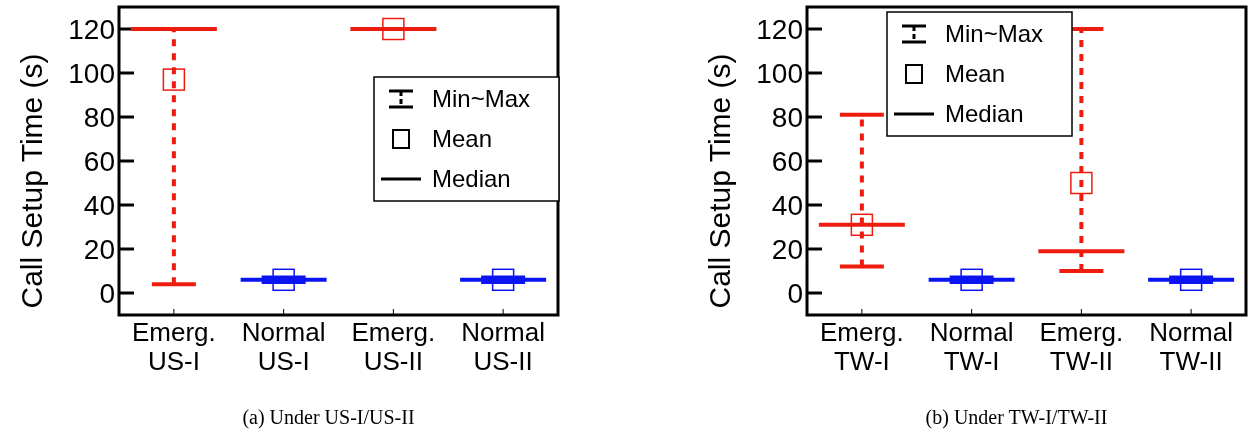  I want to click on text: (b) Under TW-I/TW-II, so click(1016, 417).